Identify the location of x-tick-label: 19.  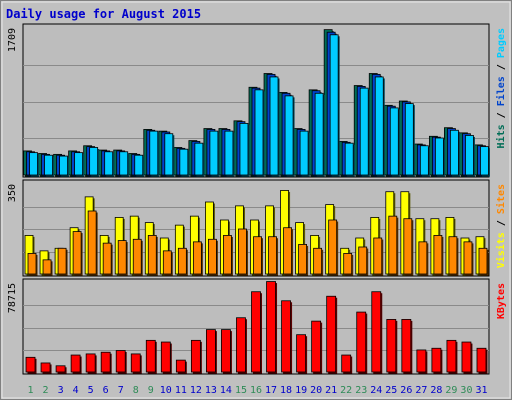
(301, 390).